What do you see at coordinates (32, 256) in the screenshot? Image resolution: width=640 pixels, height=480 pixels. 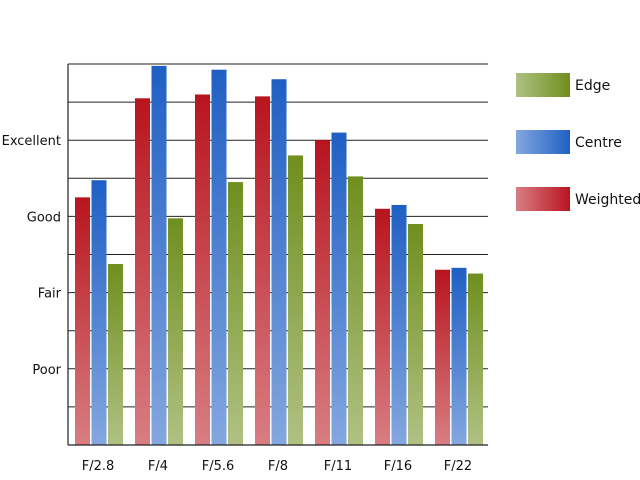 I see `y-tick-labels: Poor Fair Good Excellent` at bounding box center [32, 256].